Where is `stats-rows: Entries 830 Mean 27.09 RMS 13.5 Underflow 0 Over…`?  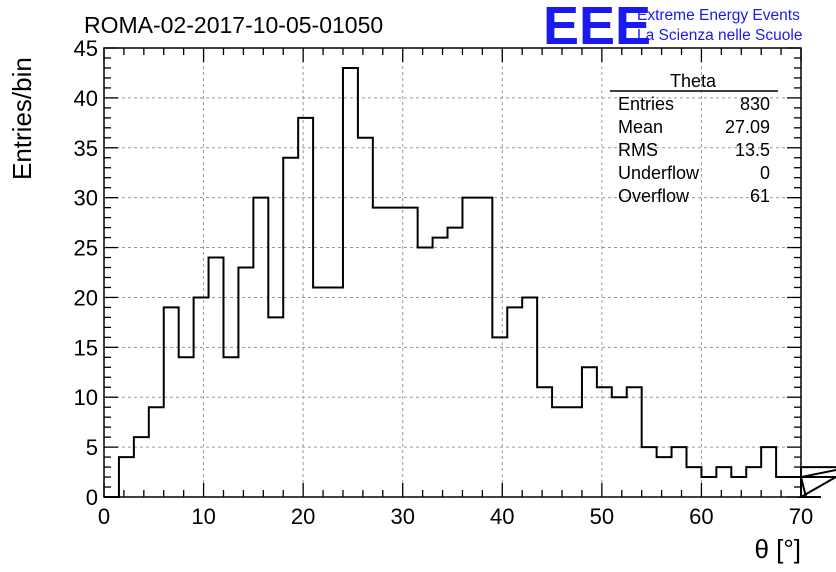
stats-rows: Entries 830 Mean 27.09 RMS 13.5 Underflow 0 Over… is located at coordinates (694, 150).